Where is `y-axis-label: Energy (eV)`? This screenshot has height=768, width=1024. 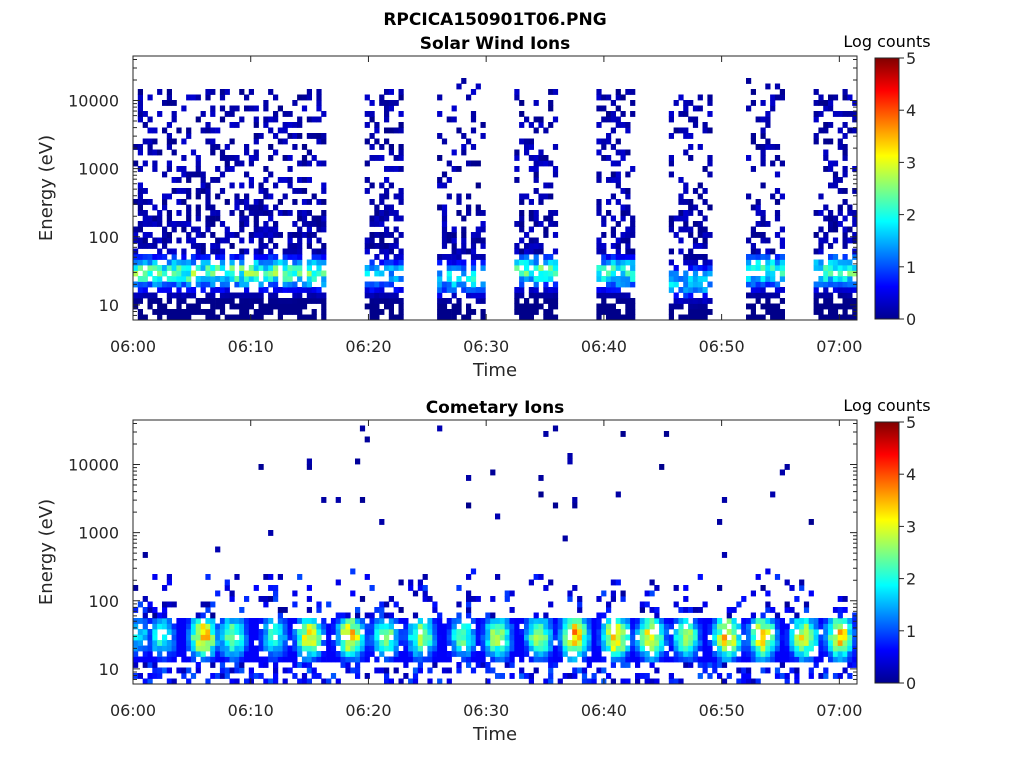
y-axis-label: Energy (eV) is located at coordinates (46, 552).